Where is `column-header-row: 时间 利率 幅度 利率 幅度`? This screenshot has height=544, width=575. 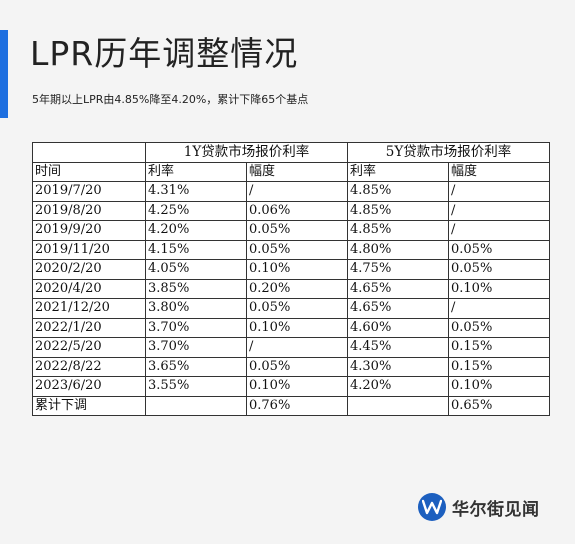
column-header-row: 时间 利率 幅度 利率 幅度 is located at coordinates (291, 171).